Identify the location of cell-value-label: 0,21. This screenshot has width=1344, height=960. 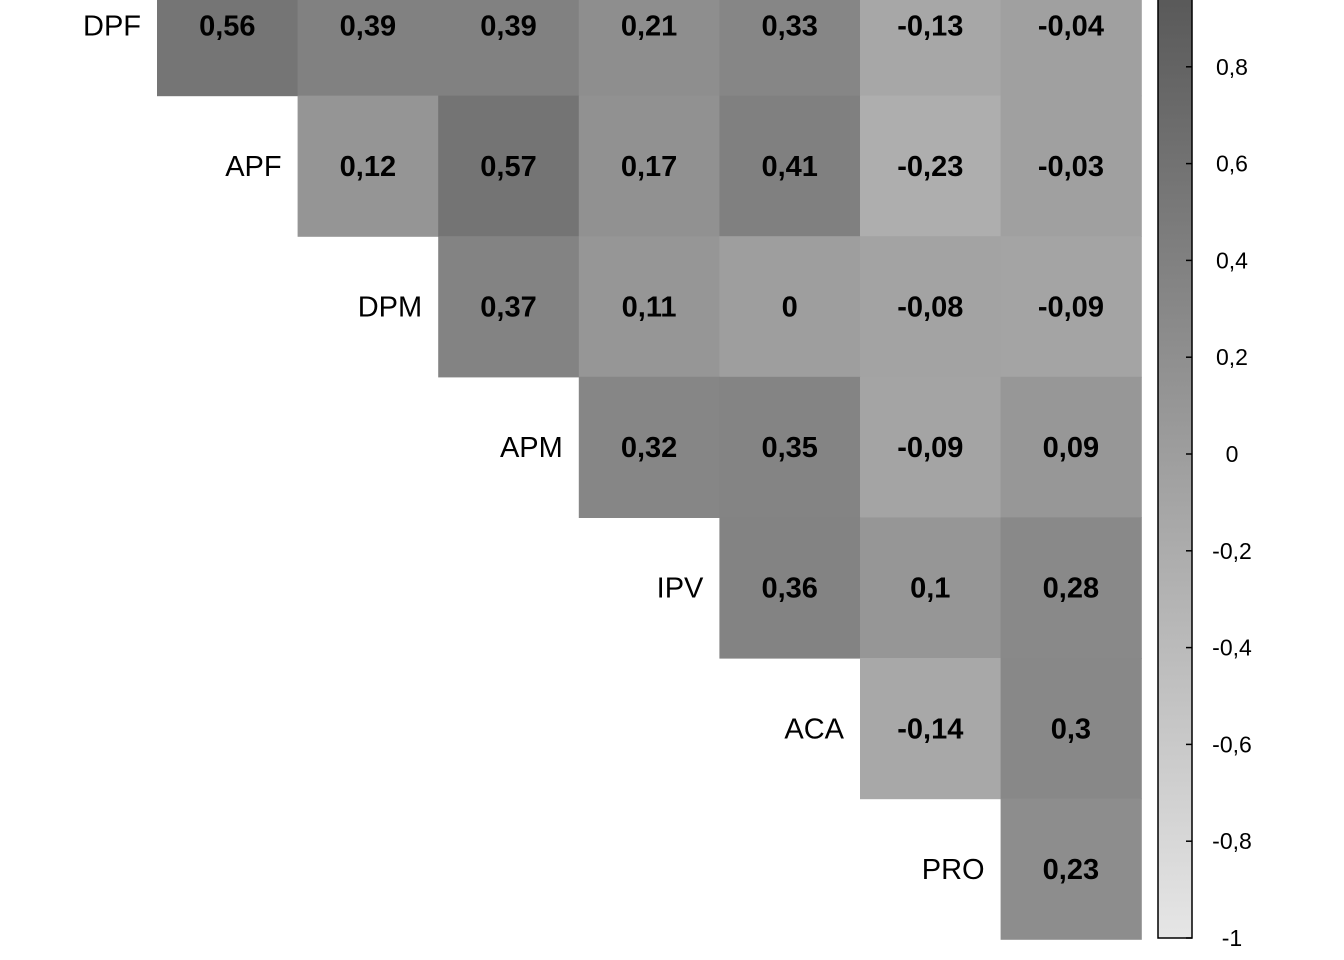
(649, 26).